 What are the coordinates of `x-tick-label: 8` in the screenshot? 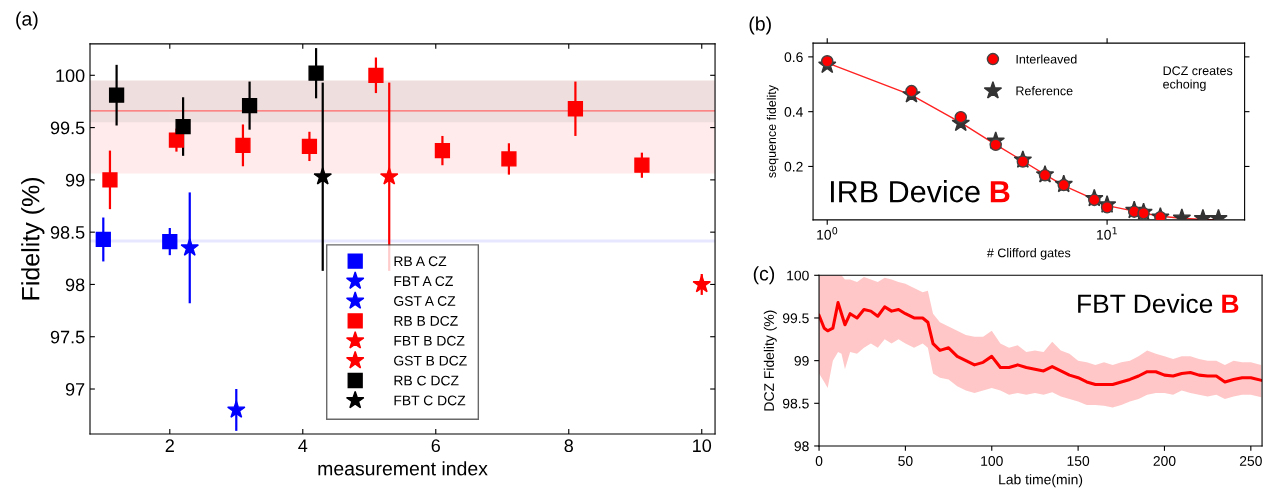 It's located at (568, 446).